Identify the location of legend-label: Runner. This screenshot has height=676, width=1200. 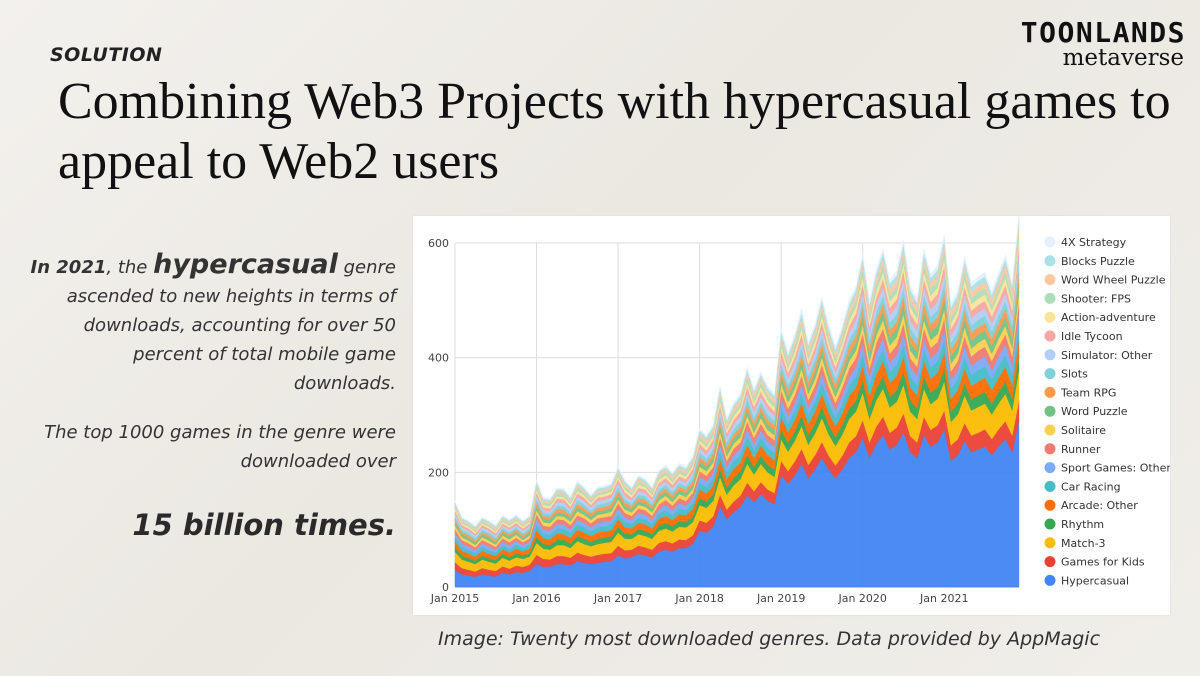
(1081, 449).